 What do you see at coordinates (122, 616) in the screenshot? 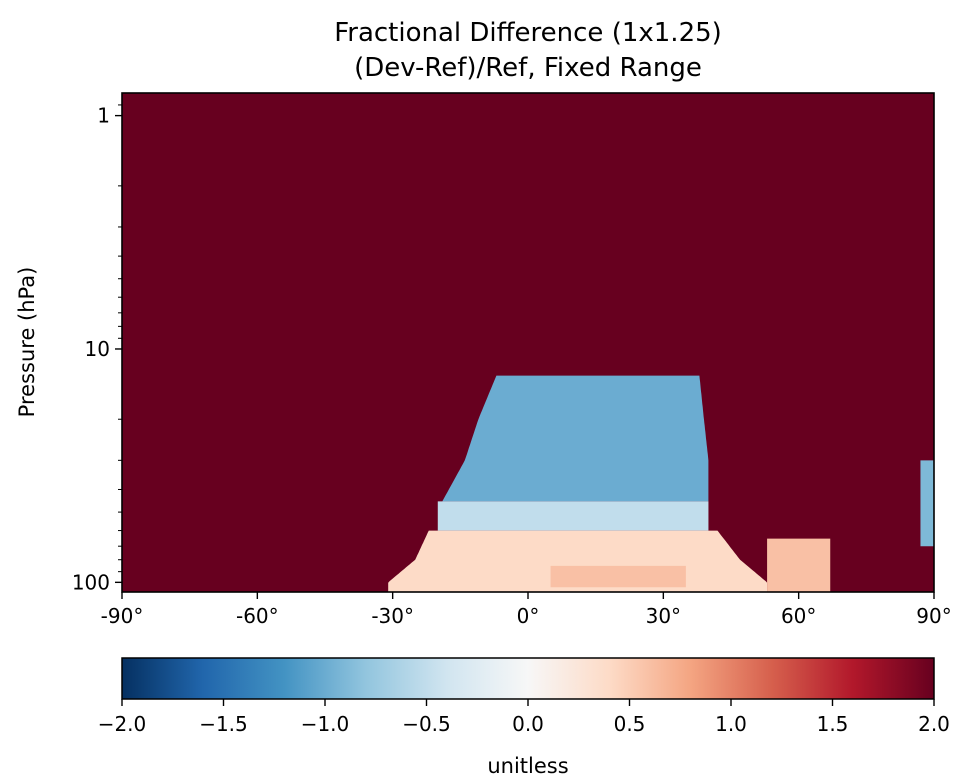
I see `x-tick-label: -90°` at bounding box center [122, 616].